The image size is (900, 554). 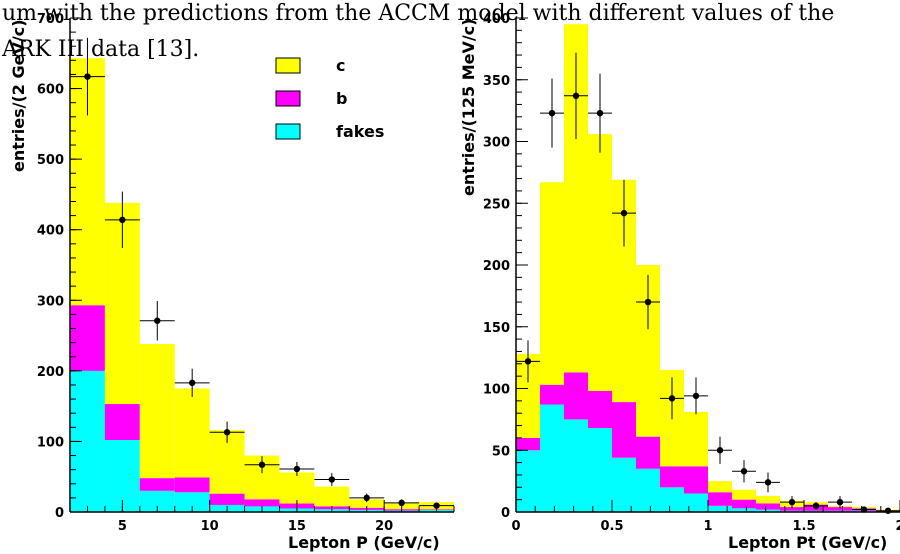 What do you see at coordinates (496, 390) in the screenshot?
I see `lepton-pt-ytick-label-100: 100` at bounding box center [496, 390].